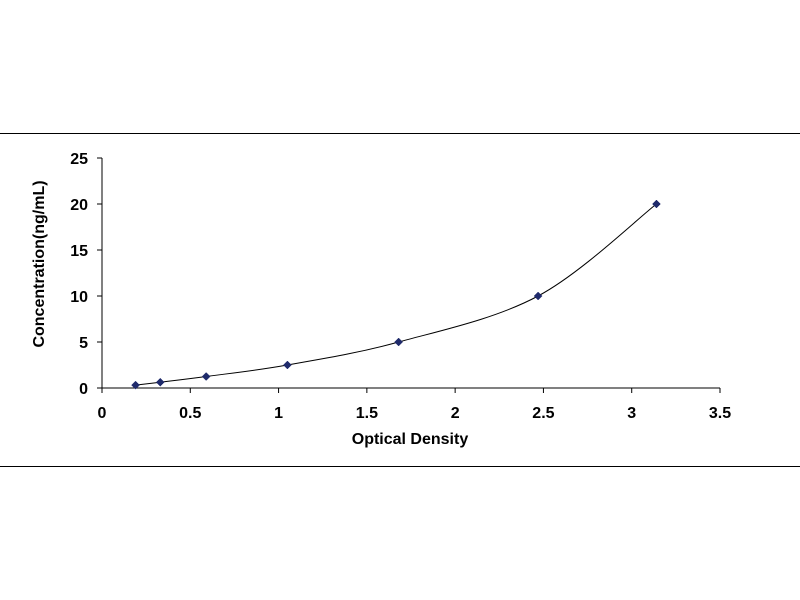 The width and height of the screenshot is (800, 600). Describe the element at coordinates (79, 205) in the screenshot. I see `y-tick-label: 20` at that location.